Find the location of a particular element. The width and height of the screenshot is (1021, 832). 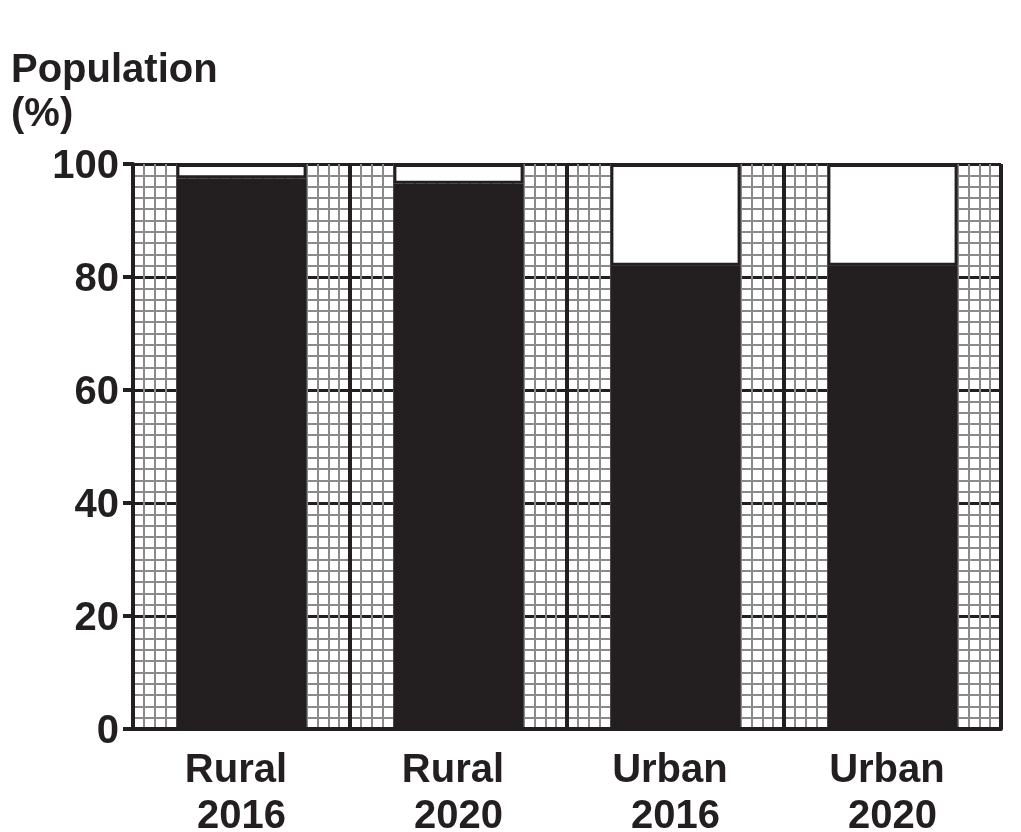

y-axis-title: Population (%) is located at coordinates (114, 90).